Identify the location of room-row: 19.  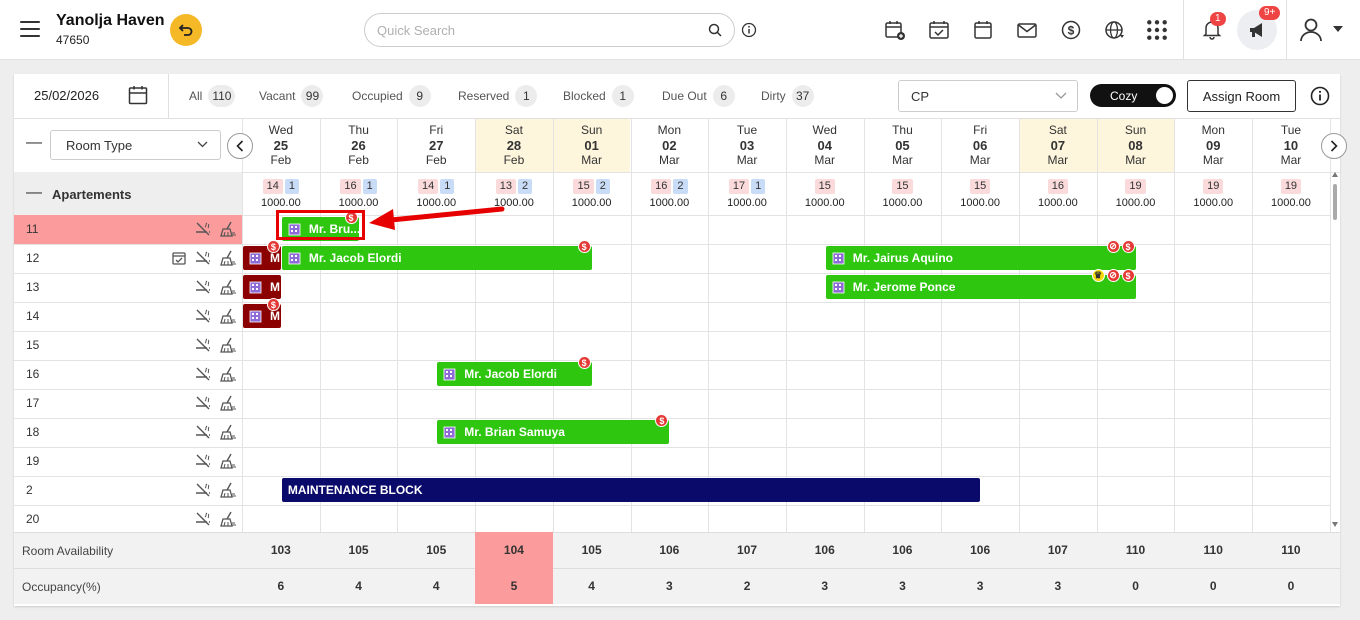
(128, 461).